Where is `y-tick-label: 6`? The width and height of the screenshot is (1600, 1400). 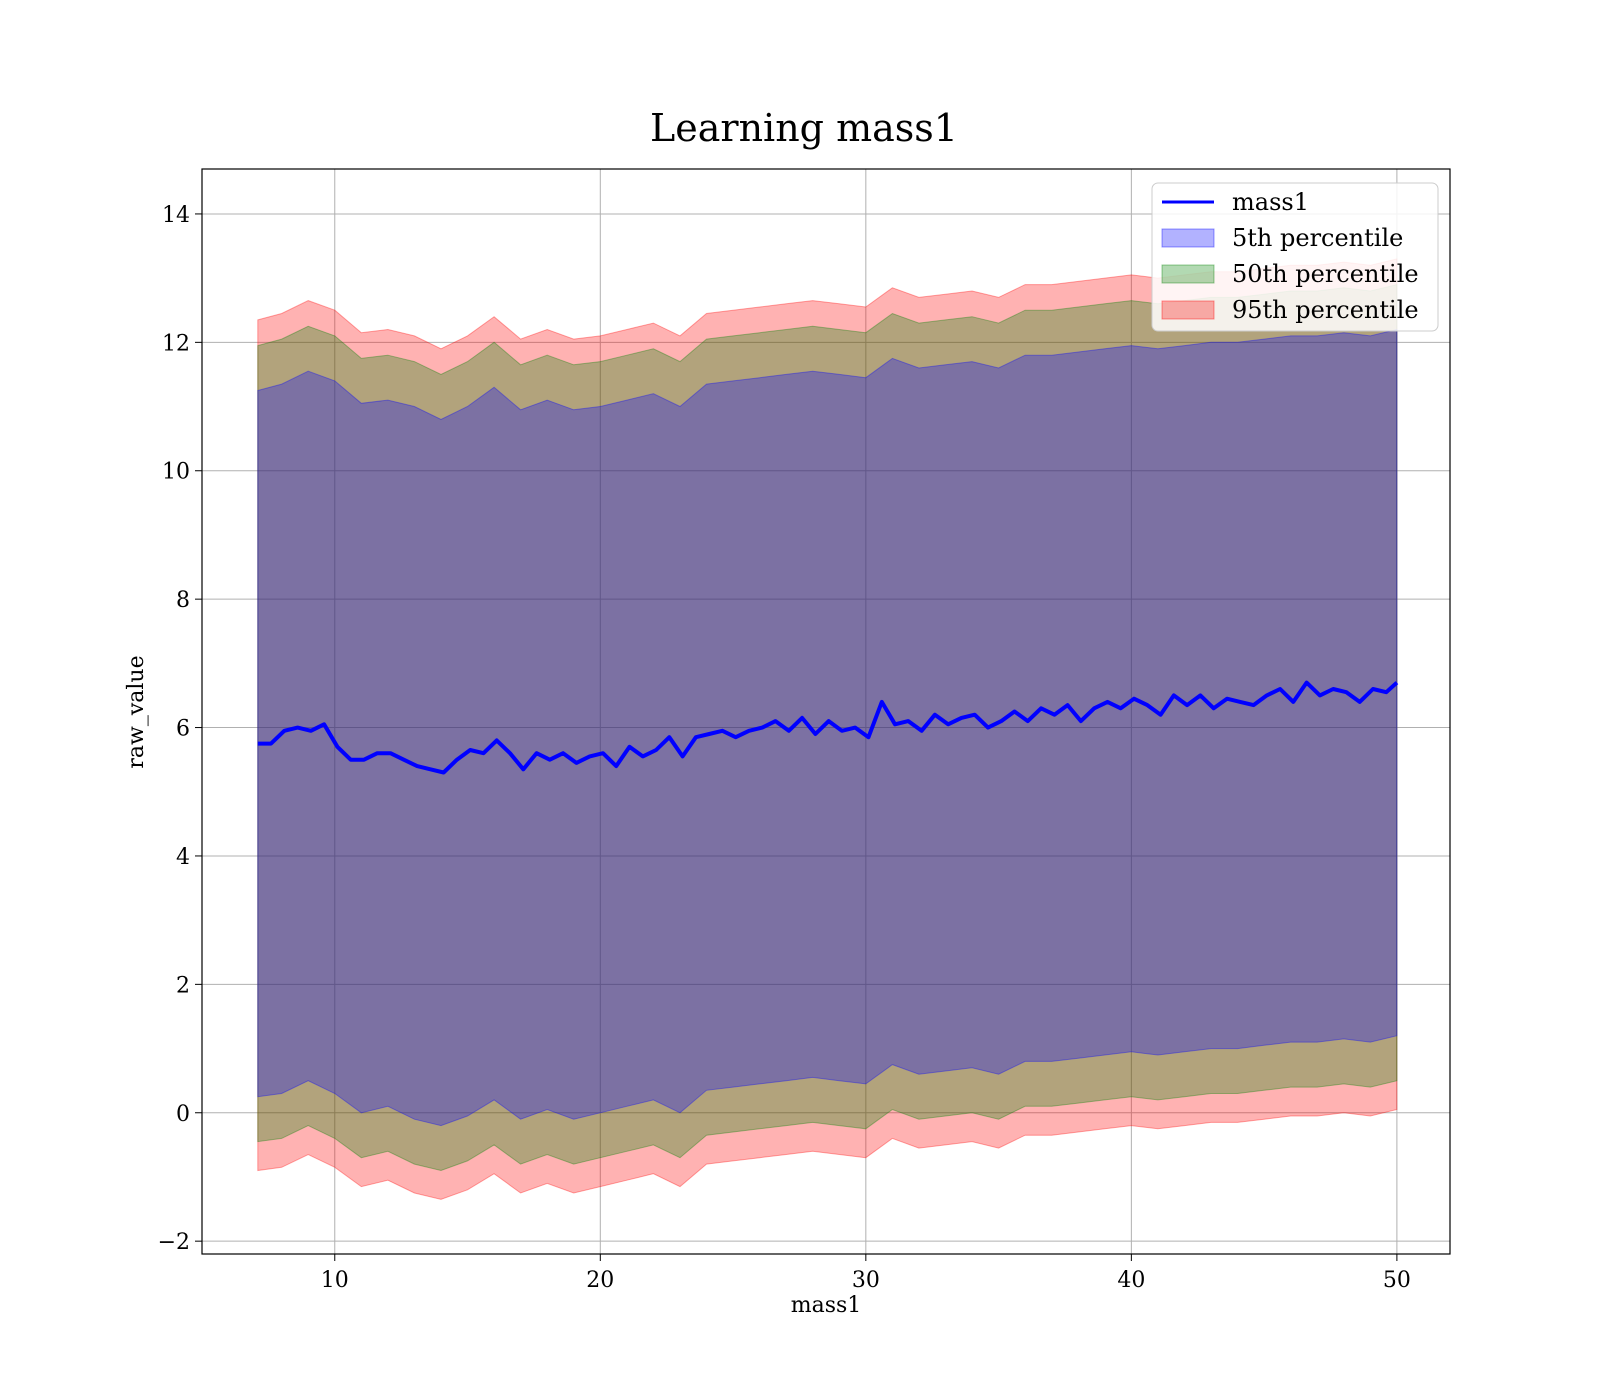
y-tick-label: 6 is located at coordinates (183, 729).